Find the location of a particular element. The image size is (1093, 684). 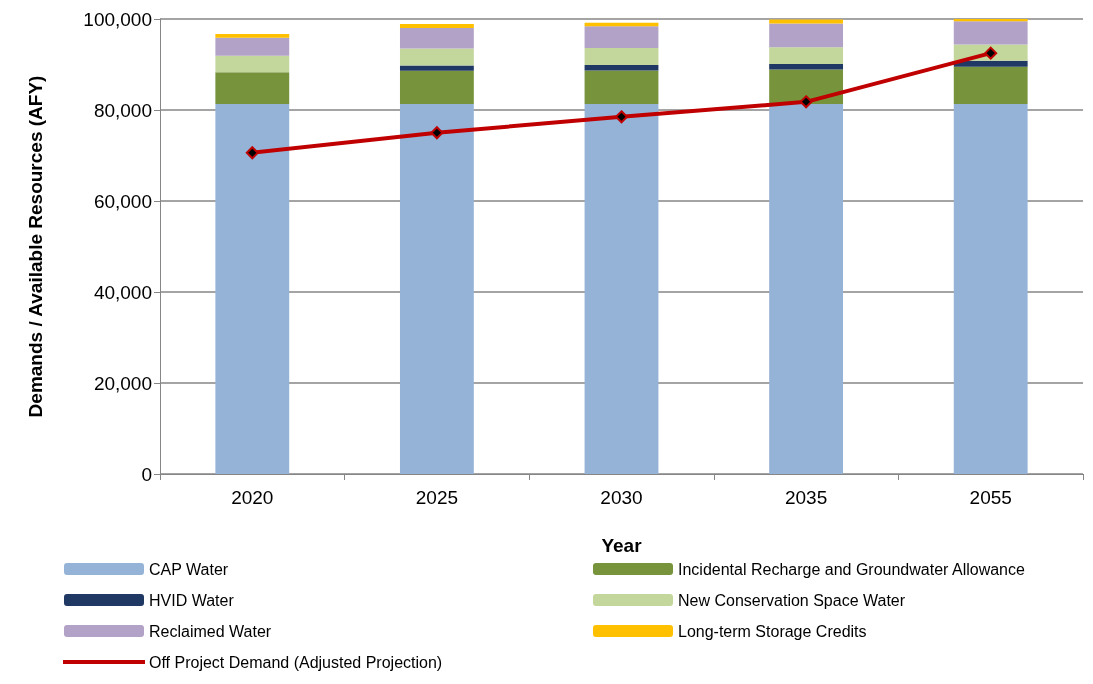

x-tick-label: 2055 is located at coordinates (990, 497).